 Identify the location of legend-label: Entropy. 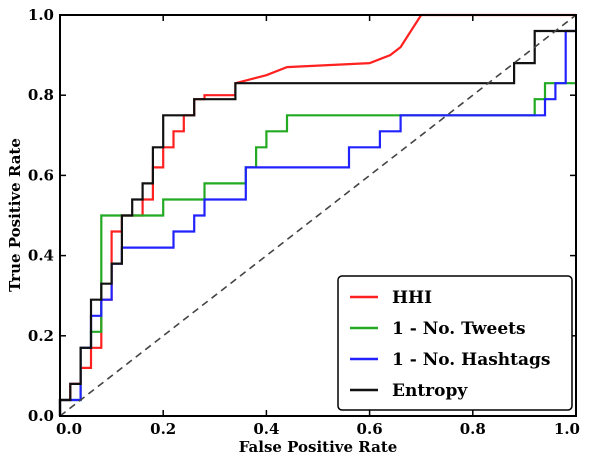
(430, 391).